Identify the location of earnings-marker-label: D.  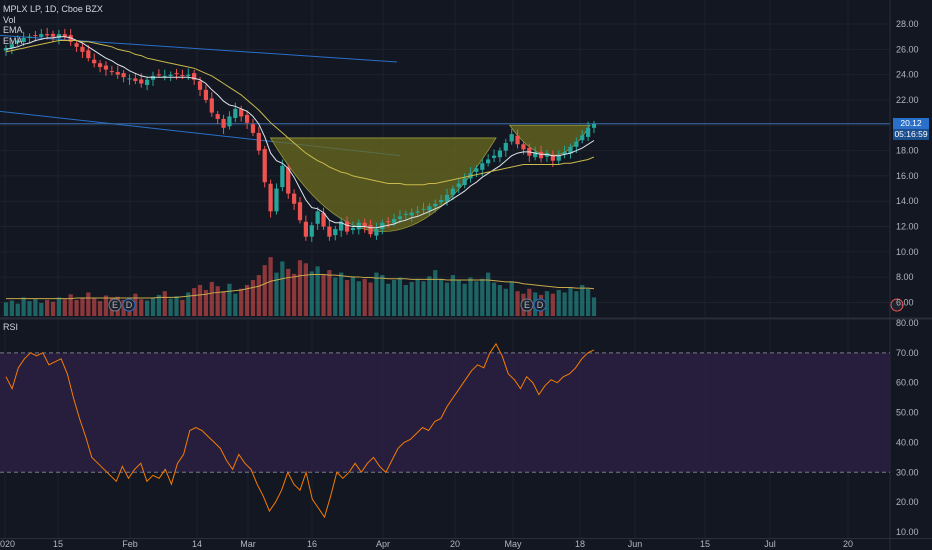
(129, 305).